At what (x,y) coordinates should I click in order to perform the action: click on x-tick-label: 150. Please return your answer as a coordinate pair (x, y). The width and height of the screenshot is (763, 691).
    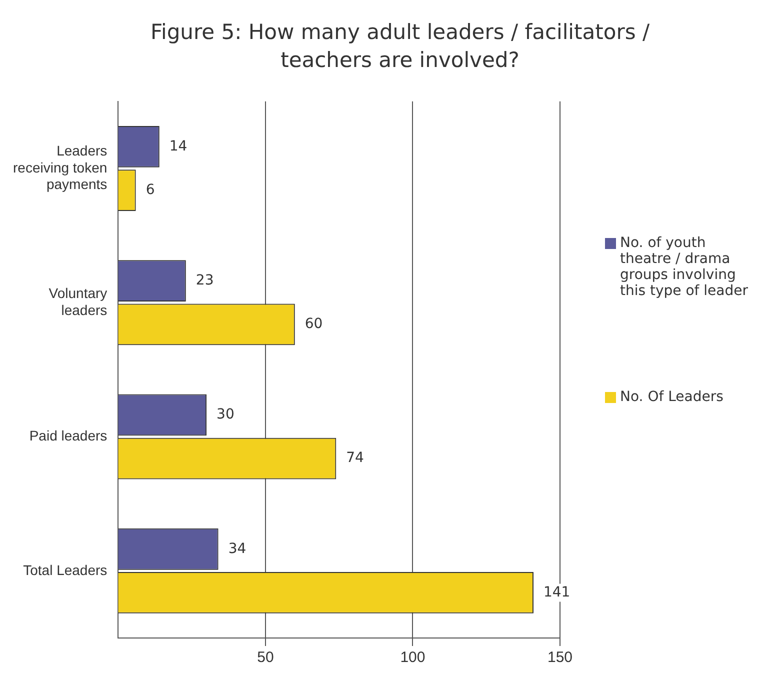
    Looking at the image, I should click on (560, 657).